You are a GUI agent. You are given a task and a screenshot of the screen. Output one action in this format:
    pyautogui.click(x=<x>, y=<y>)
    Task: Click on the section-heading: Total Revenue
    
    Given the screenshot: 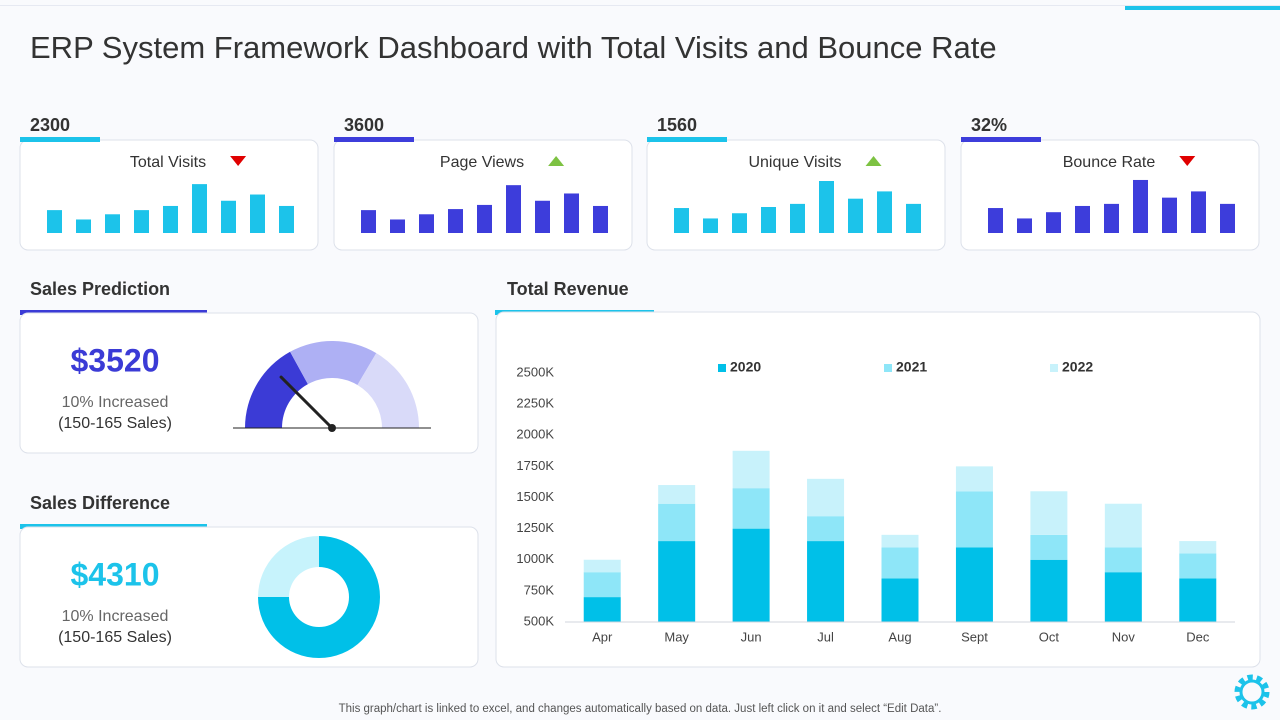 What is the action you would take?
    pyautogui.click(x=568, y=289)
    